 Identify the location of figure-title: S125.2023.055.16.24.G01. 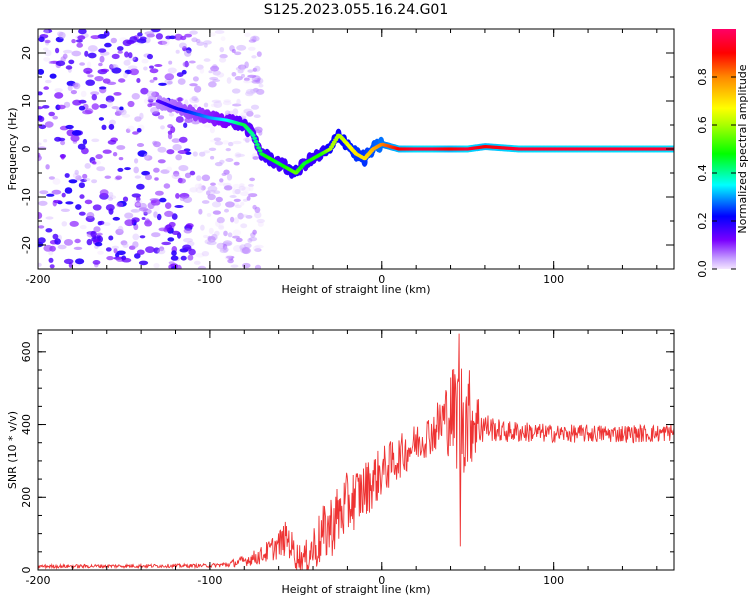
(356, 10).